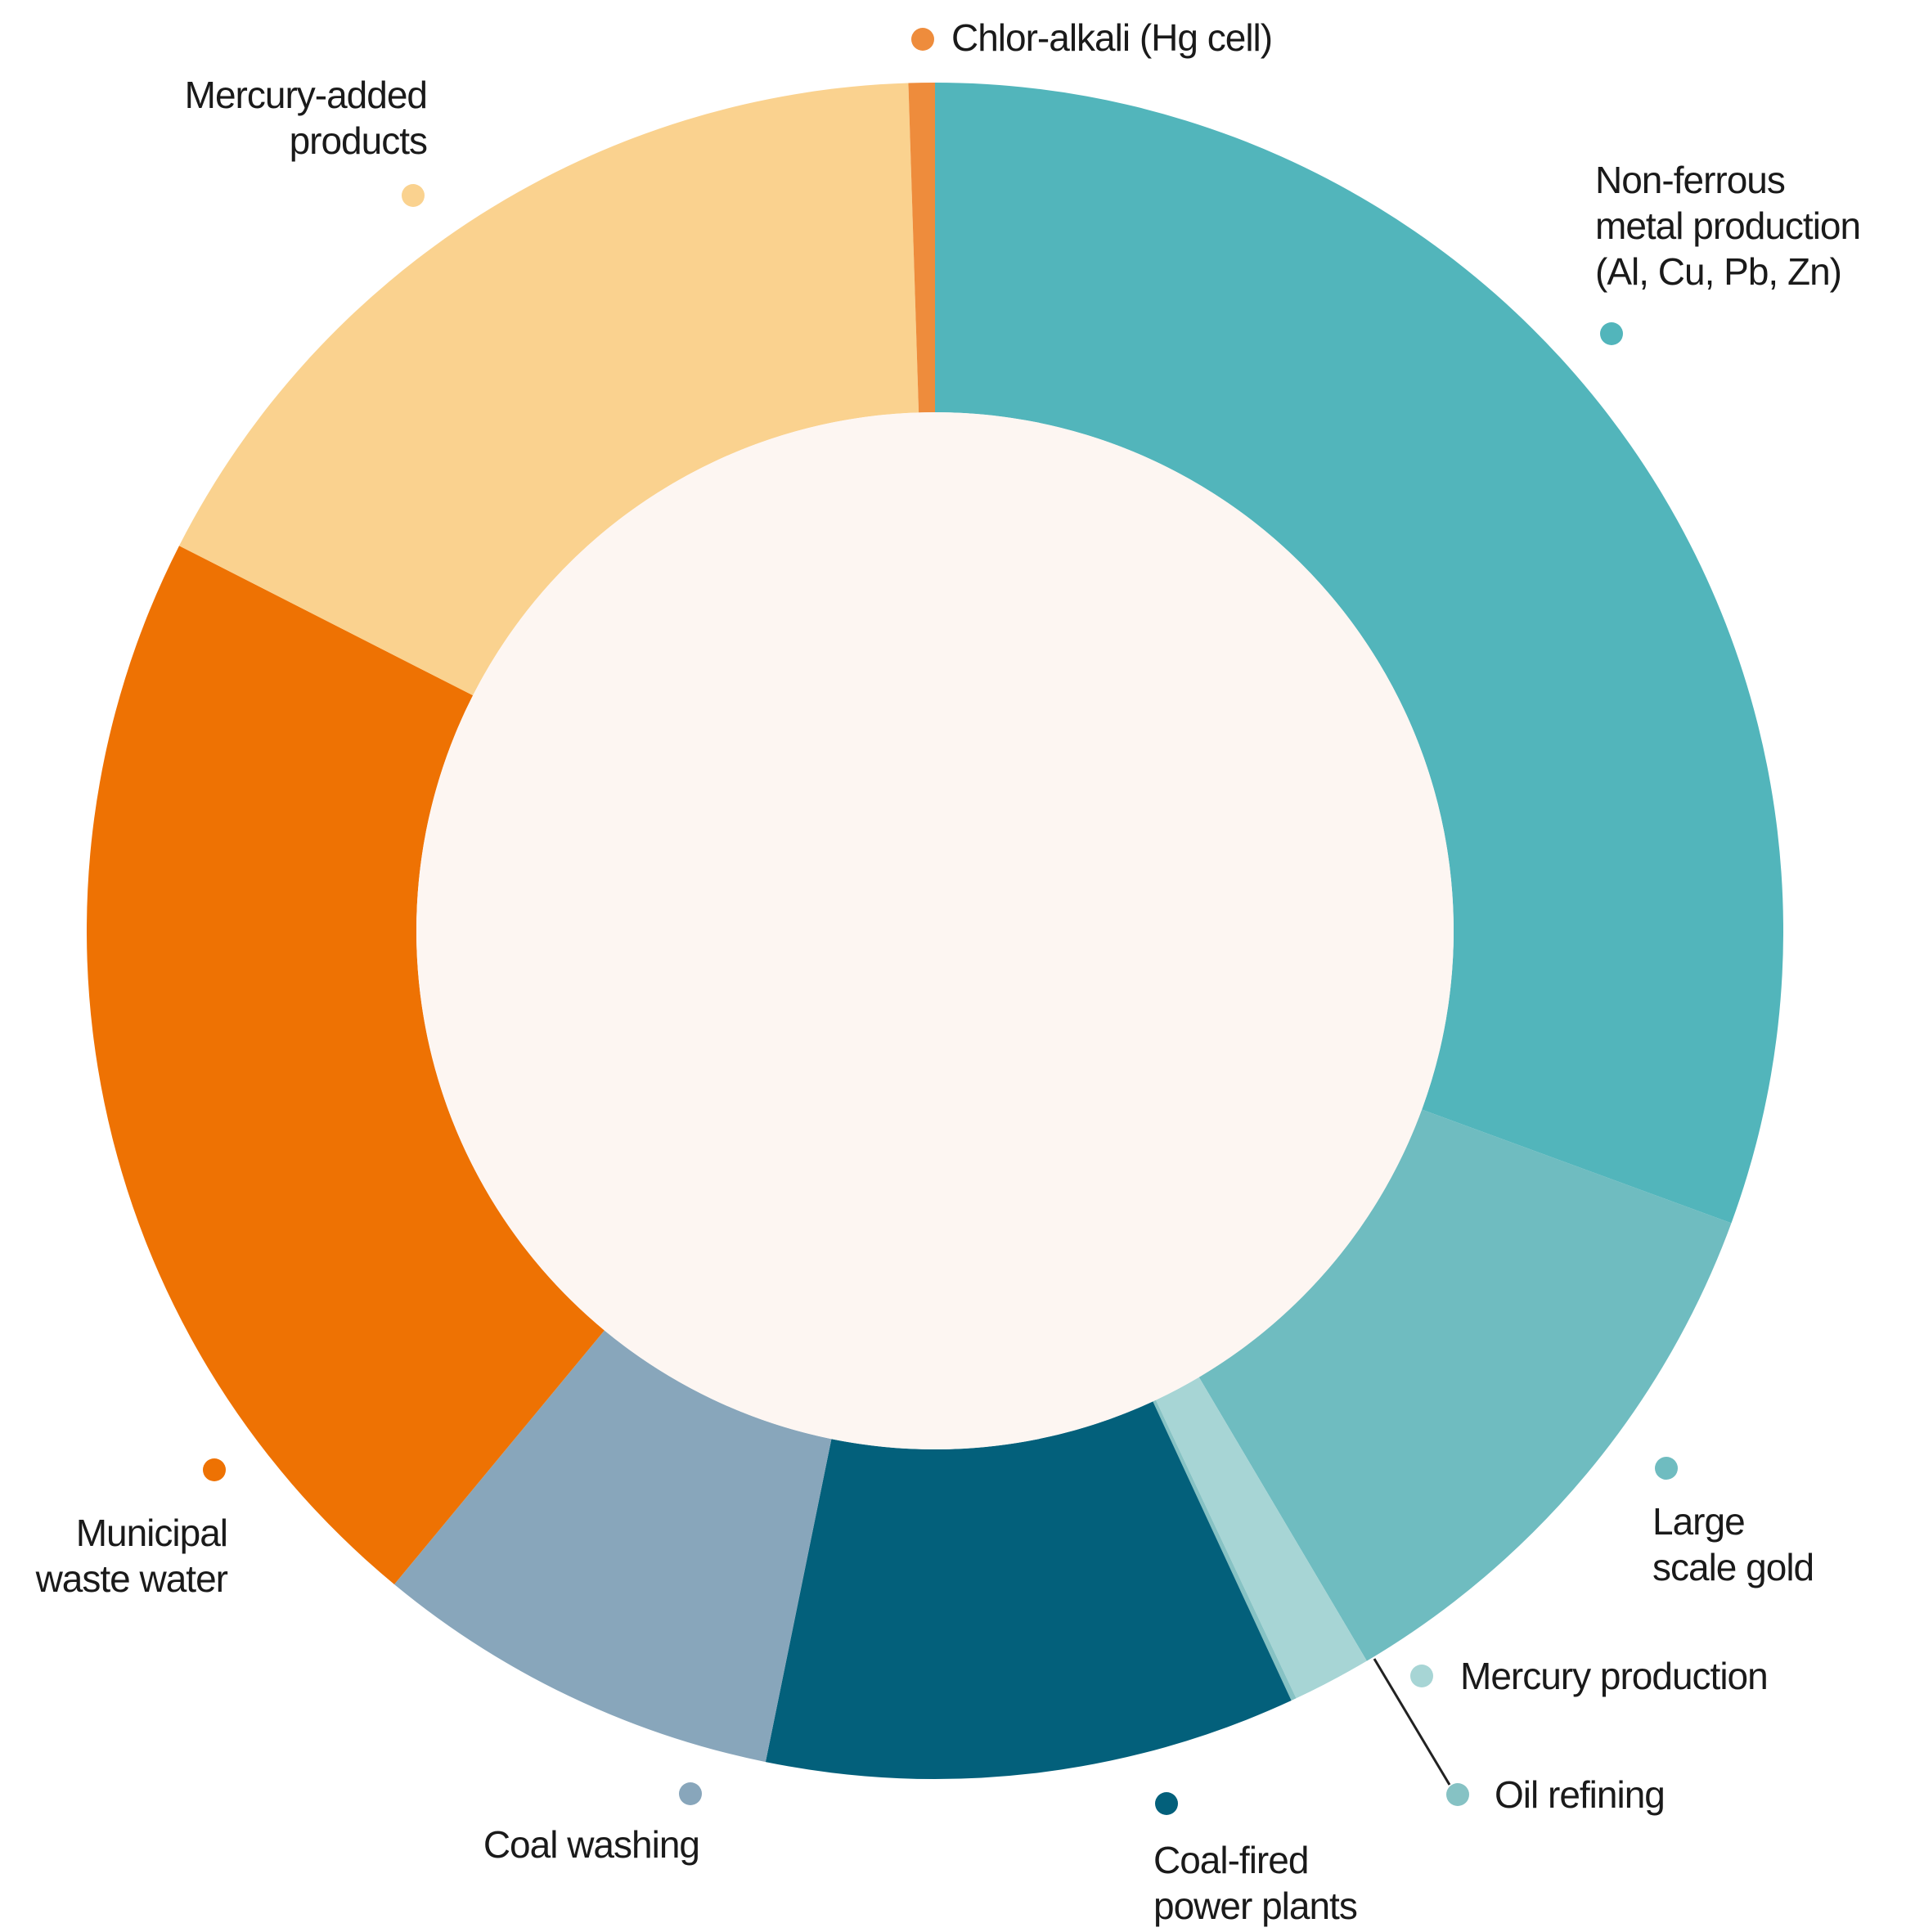 This screenshot has width=1924, height=1932. I want to click on legend-dot-hgprod, so click(1421, 1676).